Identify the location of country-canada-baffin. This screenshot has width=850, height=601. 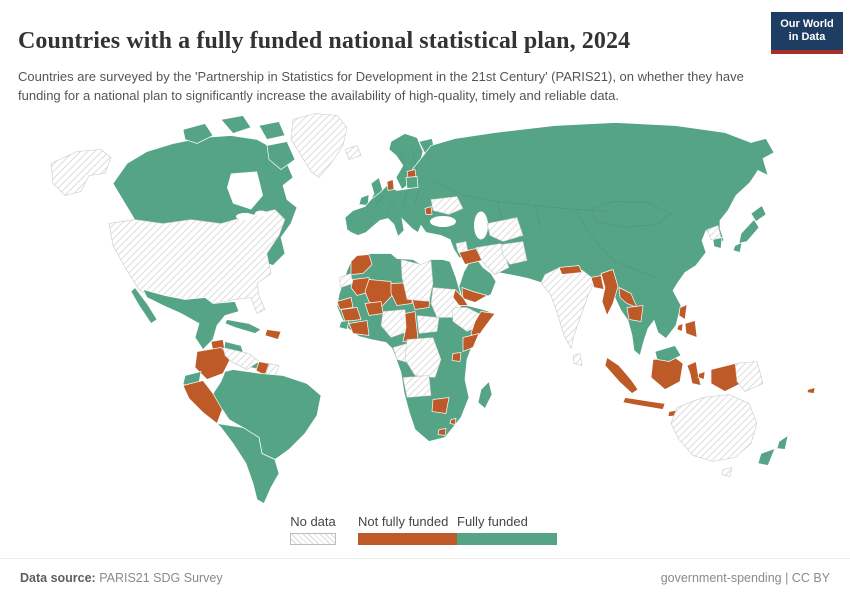
(281, 155).